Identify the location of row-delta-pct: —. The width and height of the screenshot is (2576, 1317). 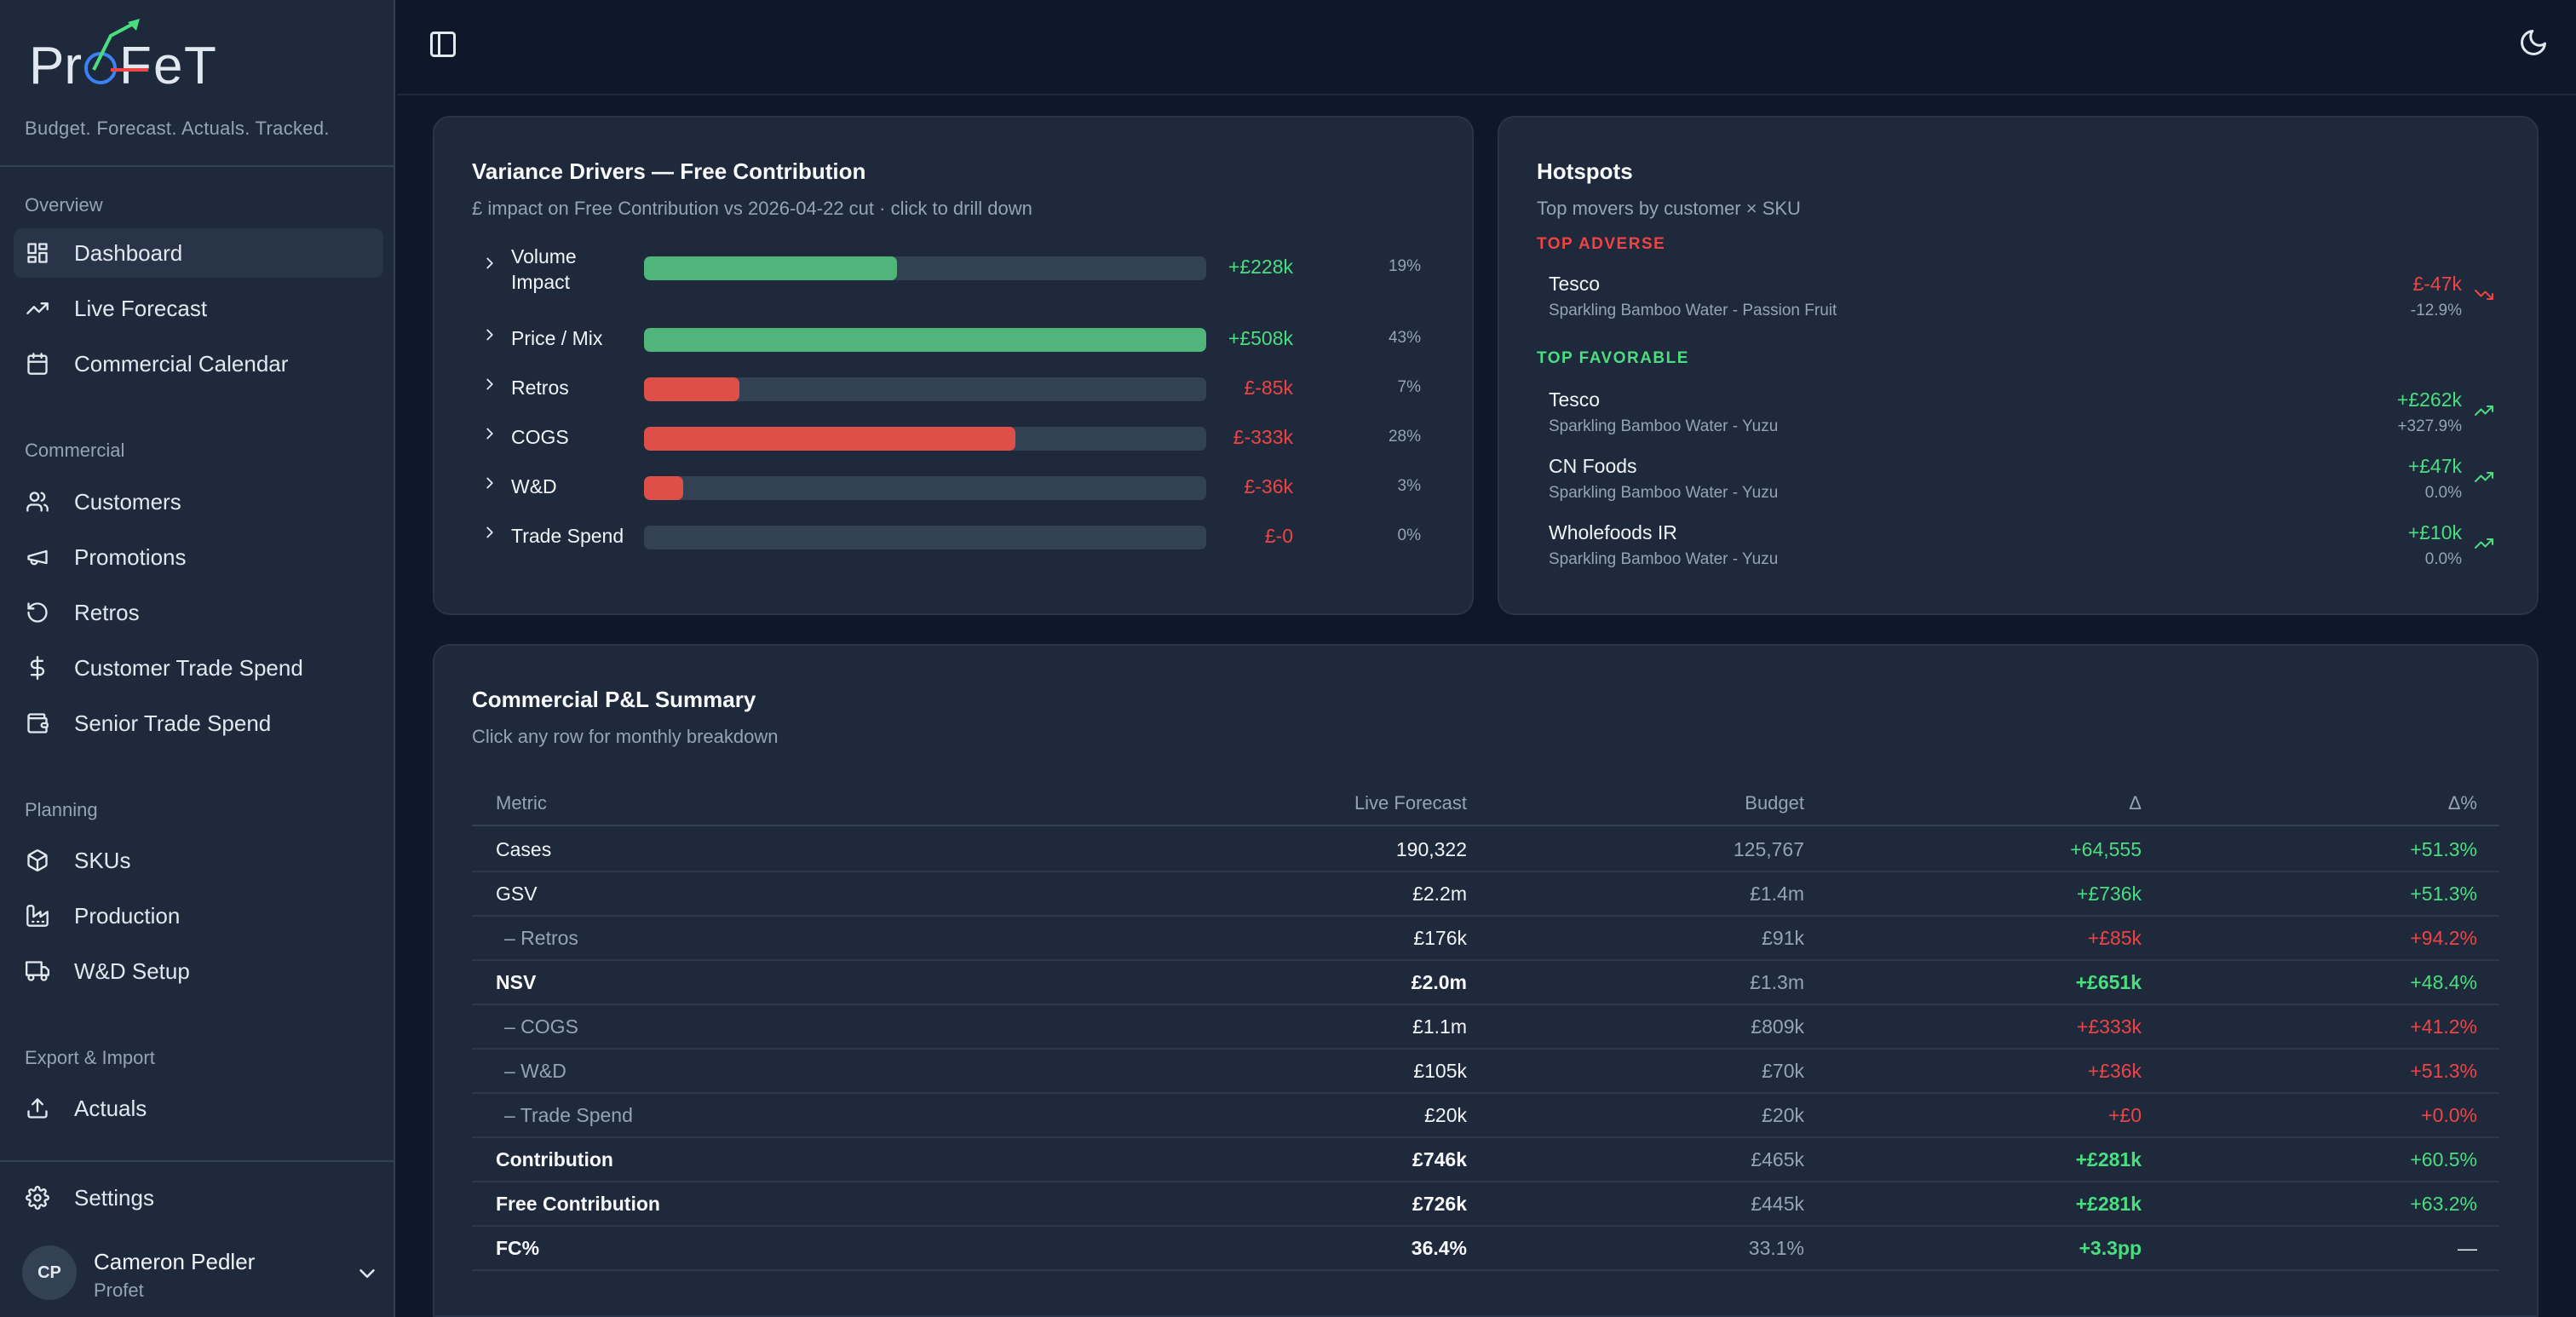
(2468, 1248).